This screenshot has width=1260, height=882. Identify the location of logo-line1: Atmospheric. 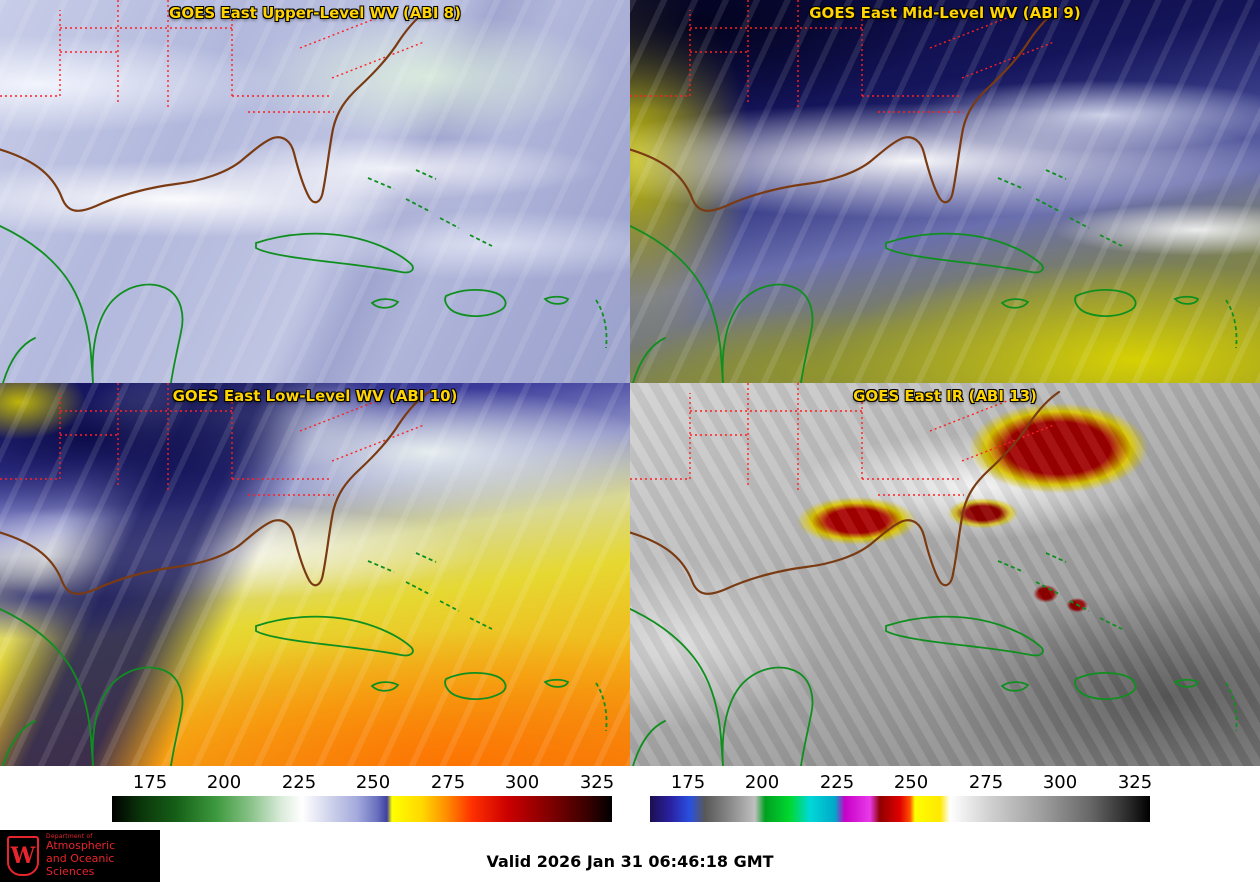
(81, 846).